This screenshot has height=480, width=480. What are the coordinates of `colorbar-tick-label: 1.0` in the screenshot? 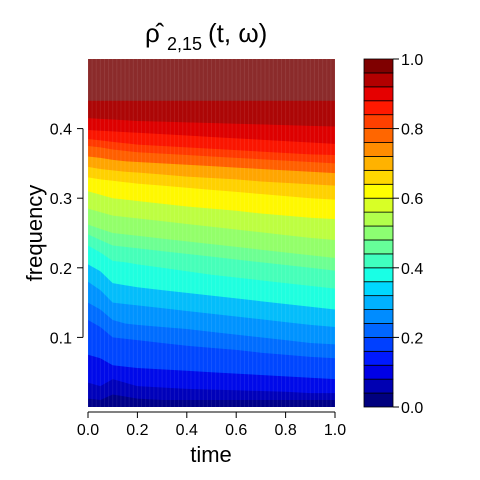 It's located at (412, 60).